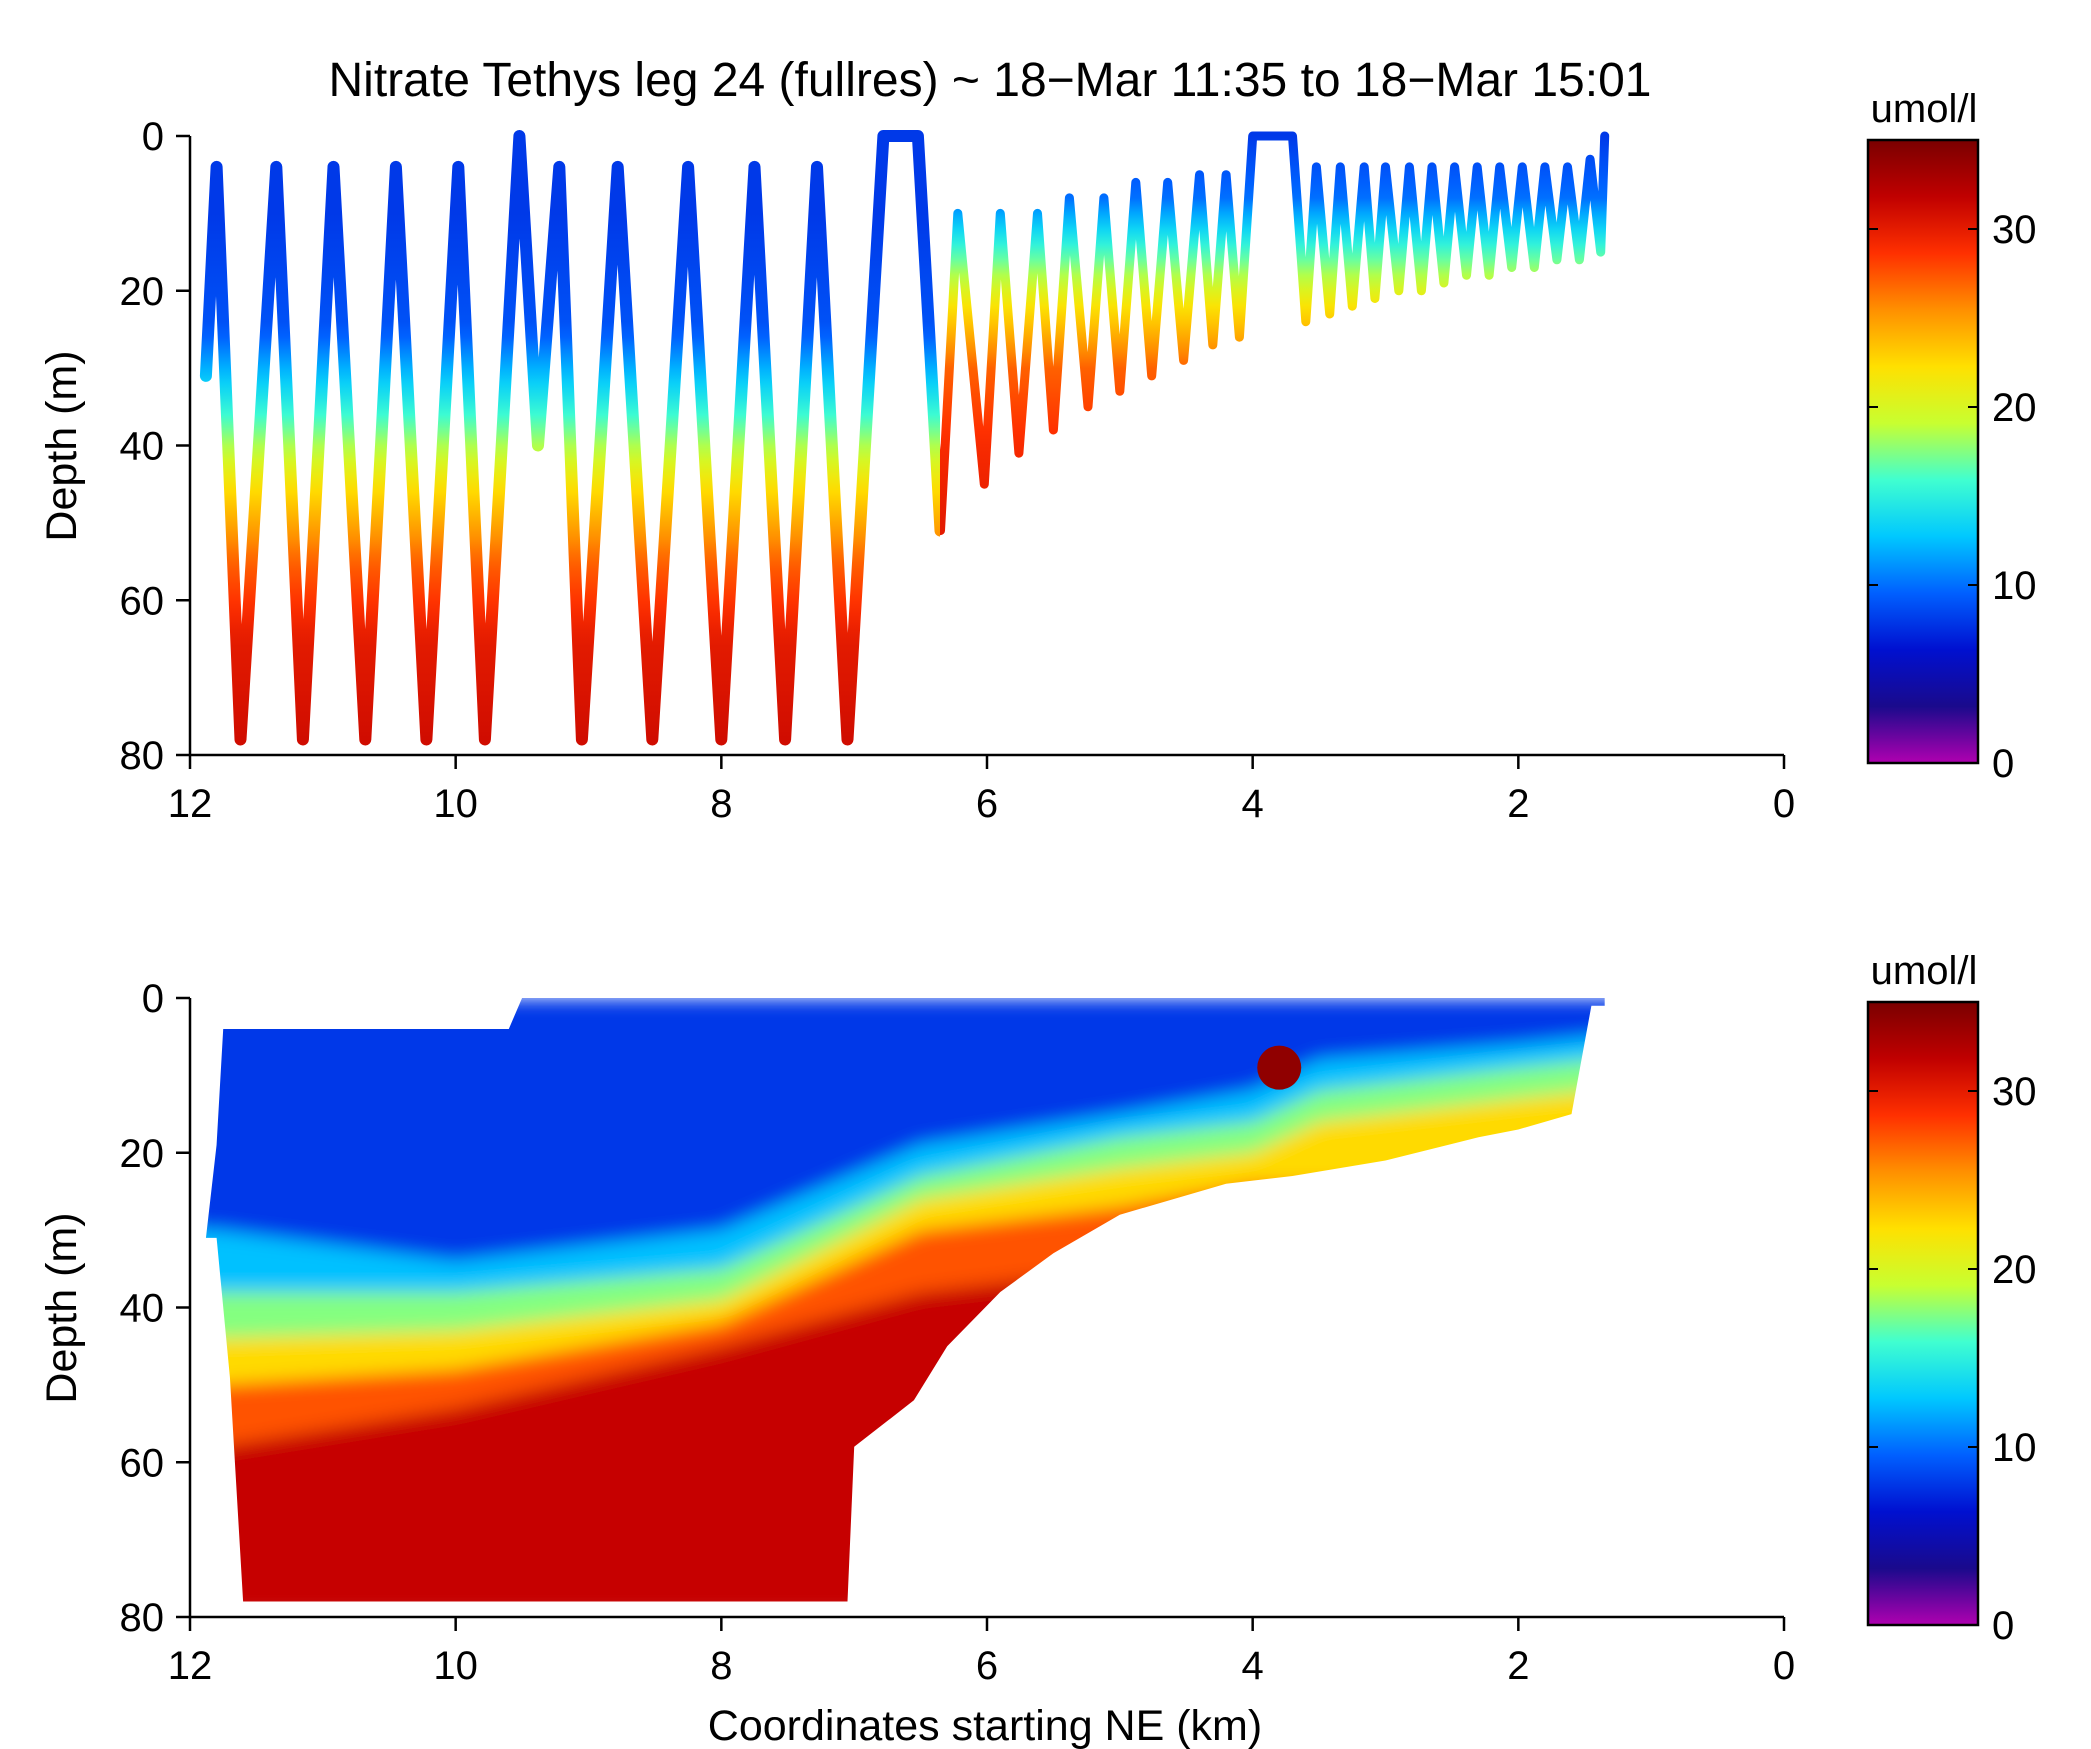 Image resolution: width=2091 pixels, height=1749 pixels. I want to click on top-x-ticks: 12 10 8 6 4 2 0, so click(981, 790).